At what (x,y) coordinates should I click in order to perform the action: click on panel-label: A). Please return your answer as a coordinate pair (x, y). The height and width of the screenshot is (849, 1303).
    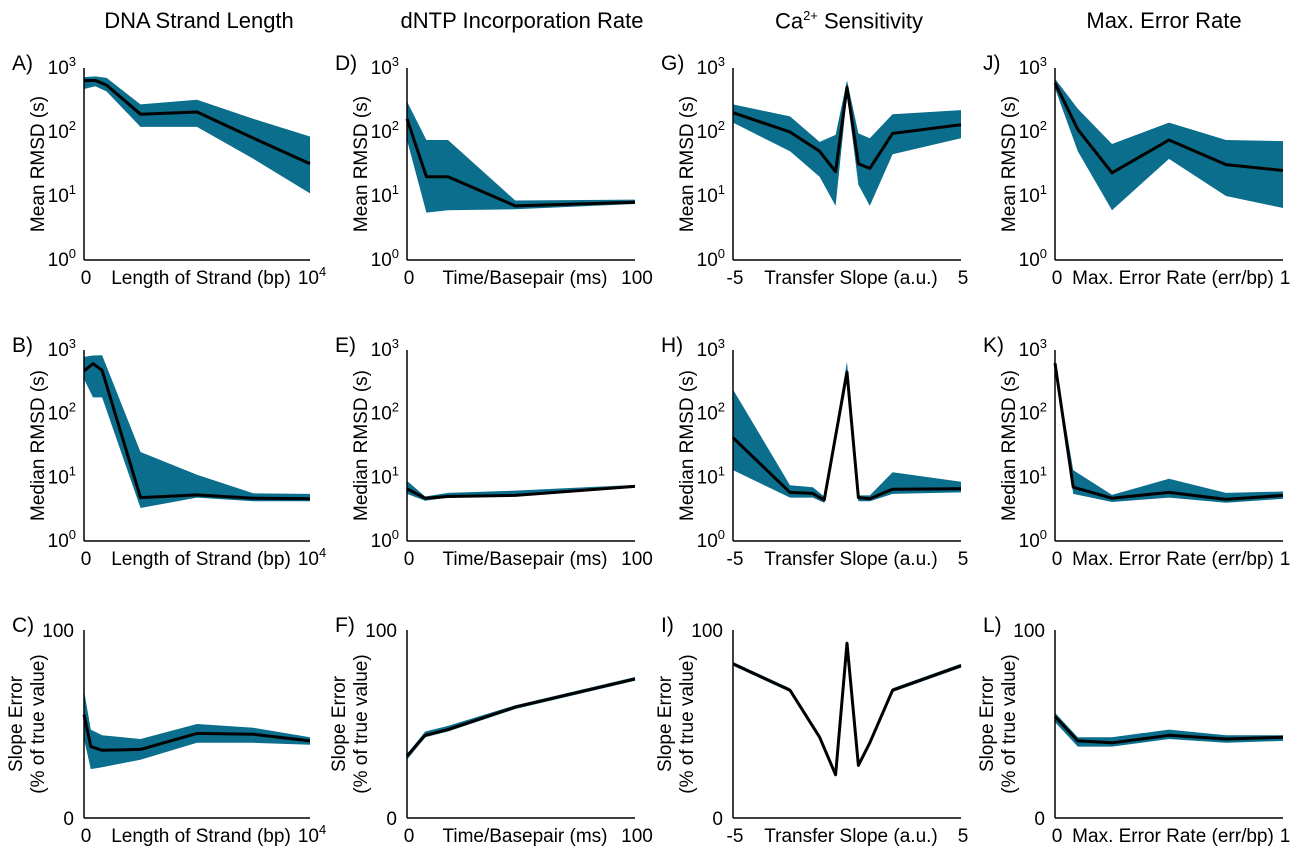
    Looking at the image, I should click on (22, 63).